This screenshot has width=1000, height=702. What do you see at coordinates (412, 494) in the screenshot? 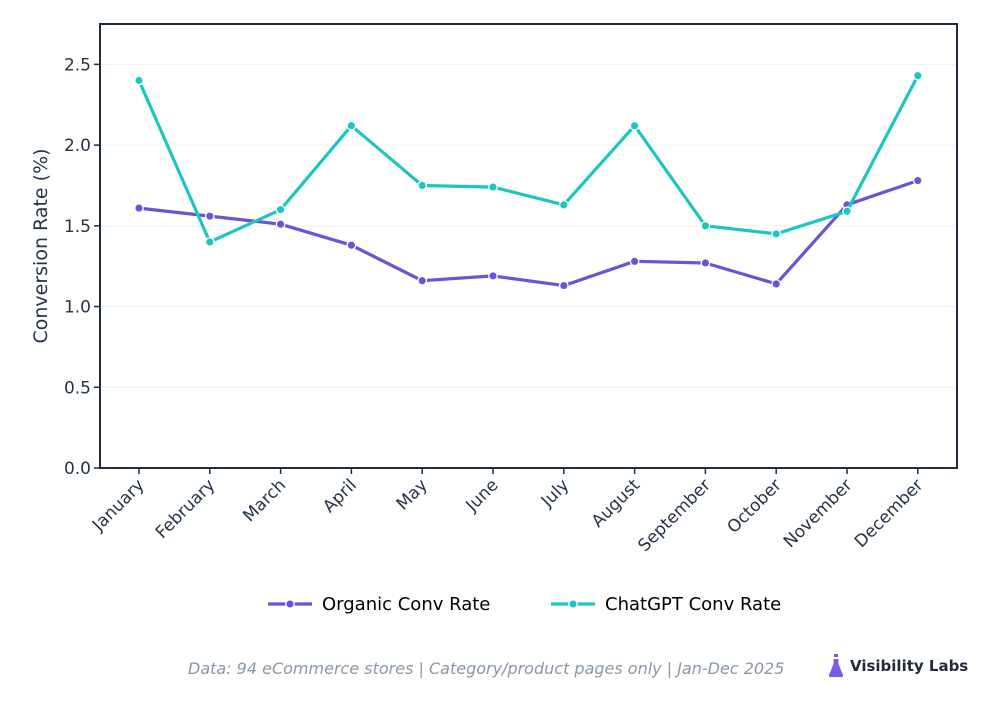
I see `x-tick-label: May` at bounding box center [412, 494].